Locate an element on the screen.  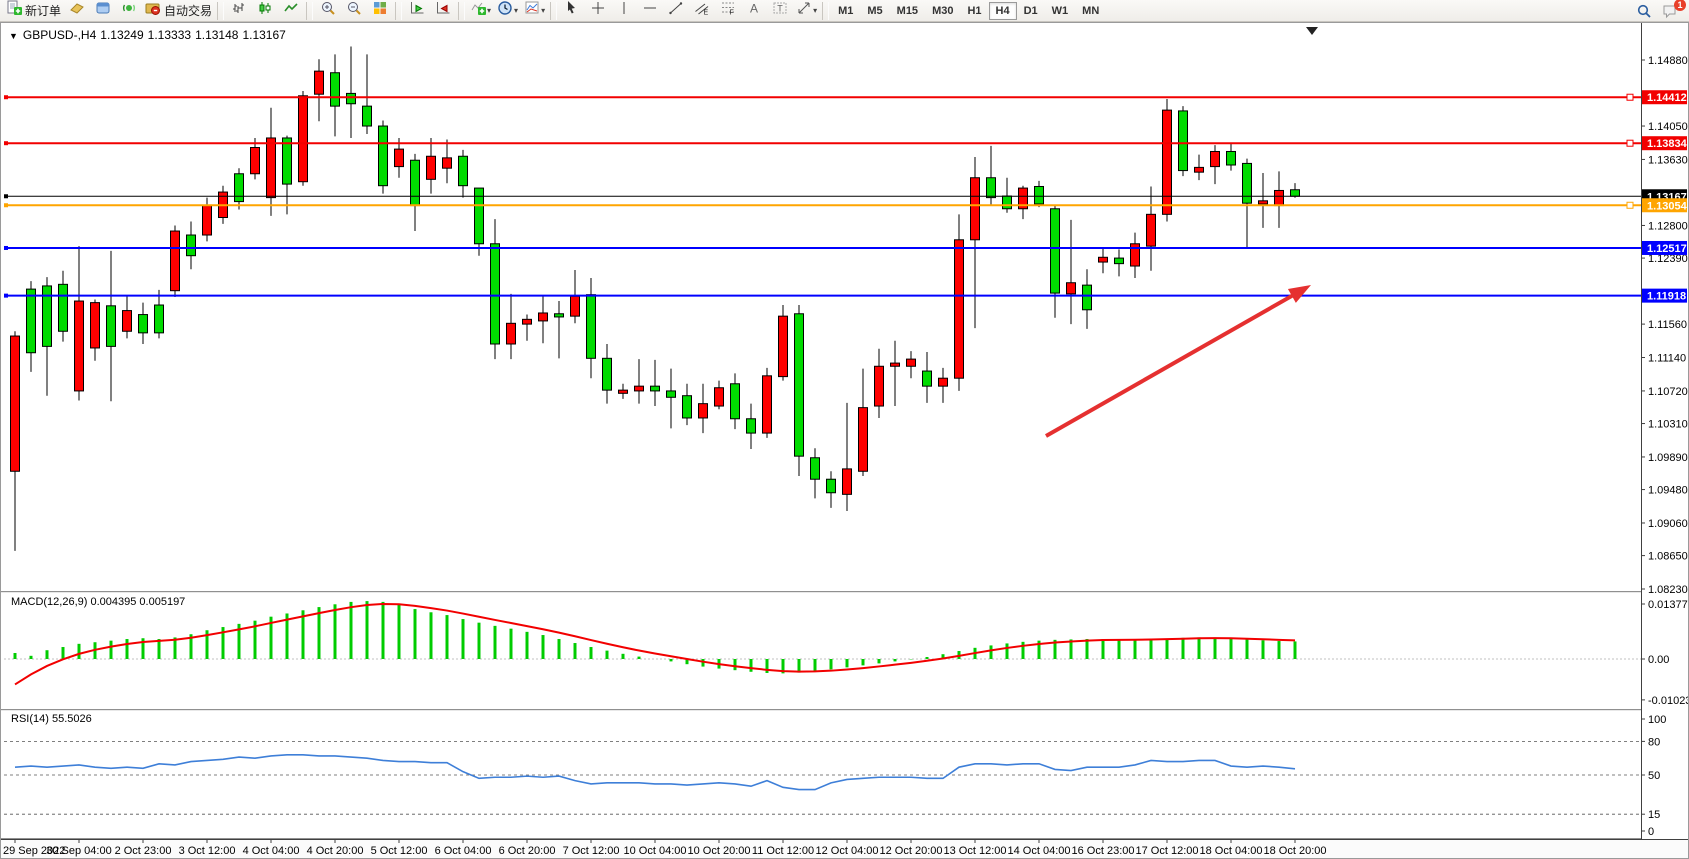
line-handle is located at coordinates (1630, 97).